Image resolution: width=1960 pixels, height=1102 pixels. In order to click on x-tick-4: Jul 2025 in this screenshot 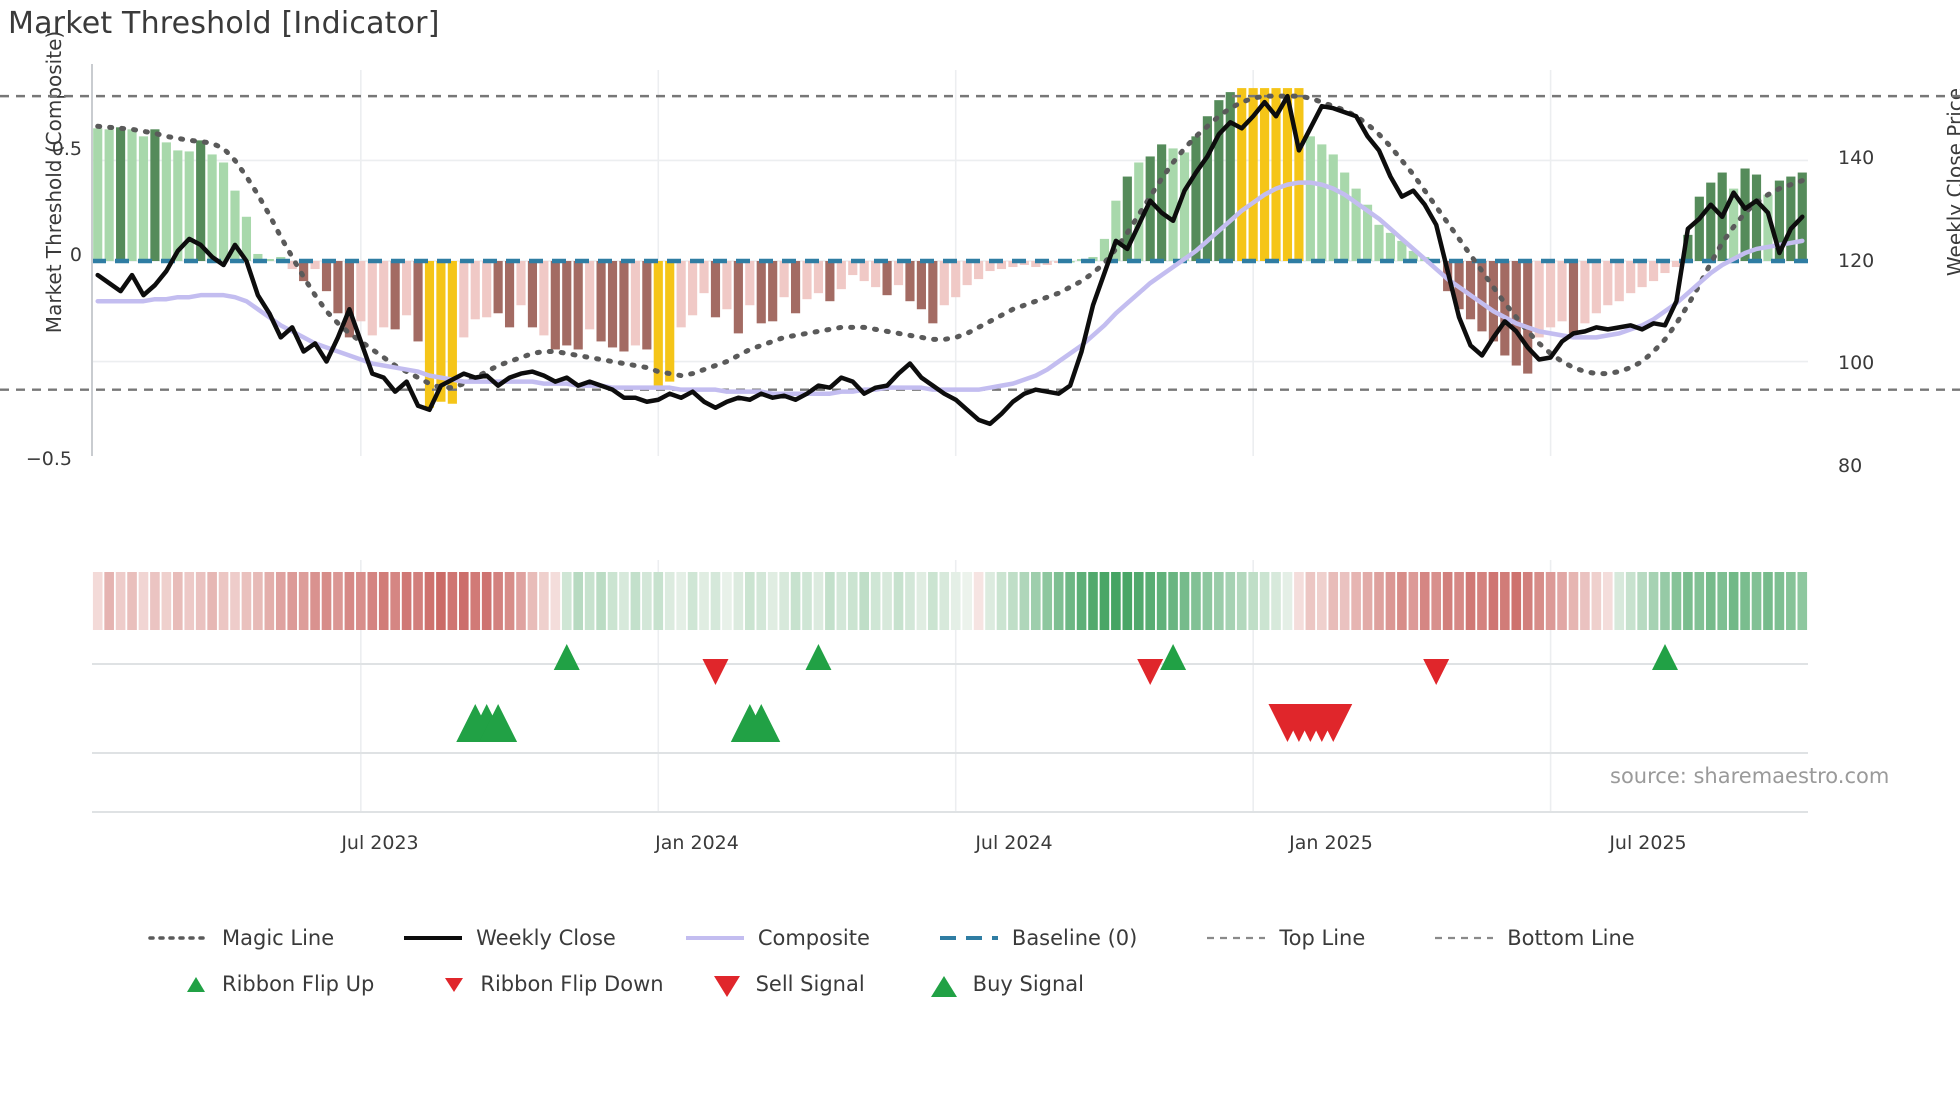, I will do `click(1648, 843)`.